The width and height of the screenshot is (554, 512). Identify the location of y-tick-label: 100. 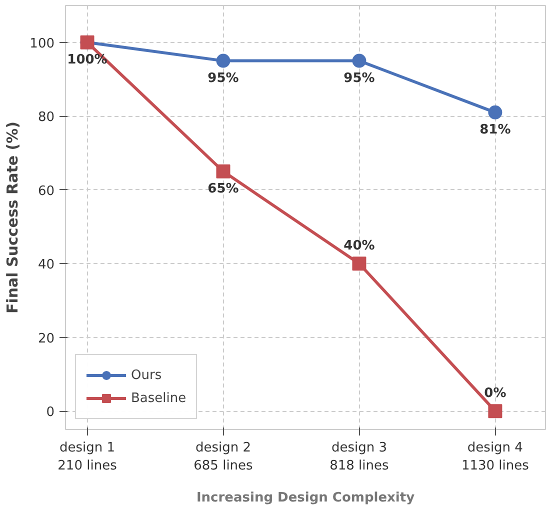
(42, 44).